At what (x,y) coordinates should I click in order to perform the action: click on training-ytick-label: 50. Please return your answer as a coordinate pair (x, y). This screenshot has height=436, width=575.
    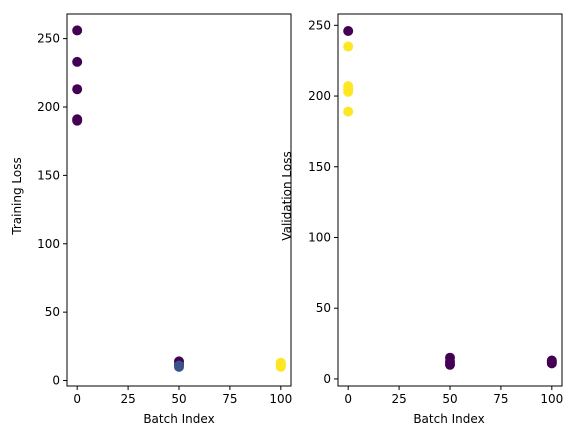
    Looking at the image, I should click on (52, 312).